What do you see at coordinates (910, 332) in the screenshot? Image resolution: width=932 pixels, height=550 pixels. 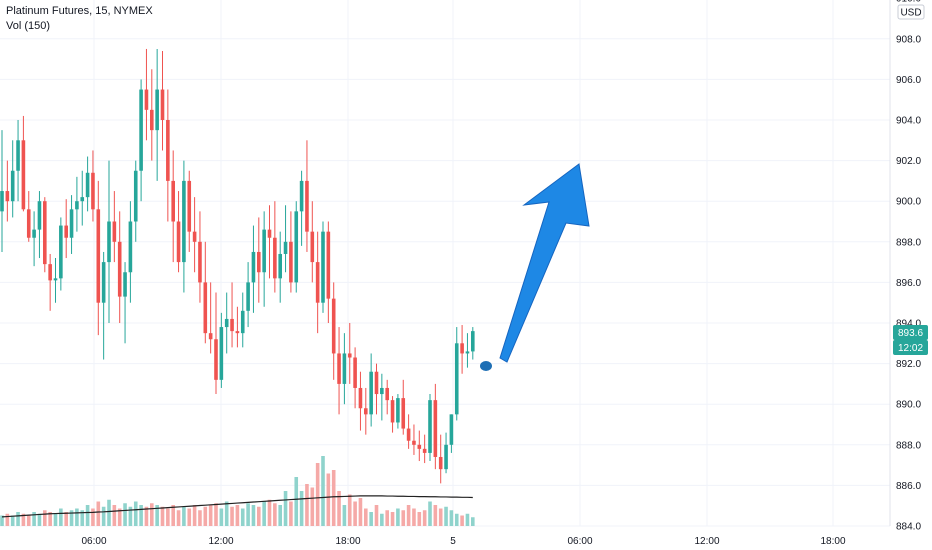 I see `price-tag: 893.6` at bounding box center [910, 332].